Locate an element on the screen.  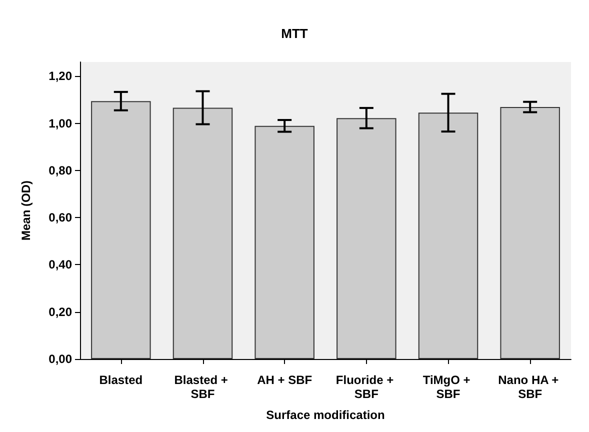
x-tick-label: Blasted is located at coordinates (121, 380).